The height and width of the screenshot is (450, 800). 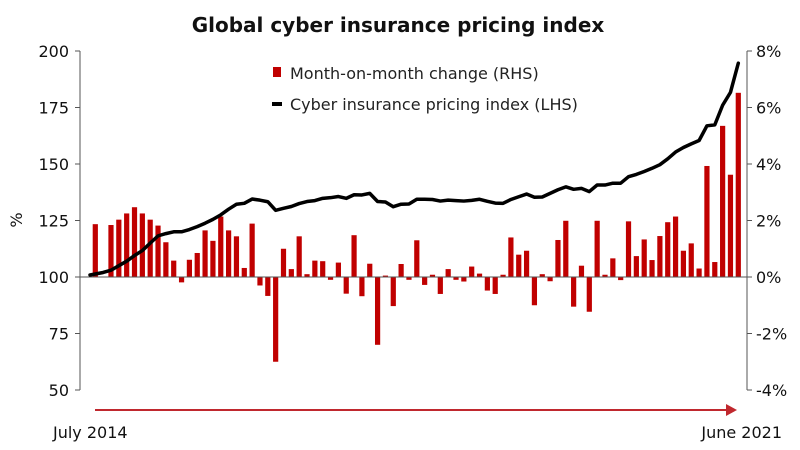 I want to click on right-tick-label: 8%, so click(x=768, y=51).